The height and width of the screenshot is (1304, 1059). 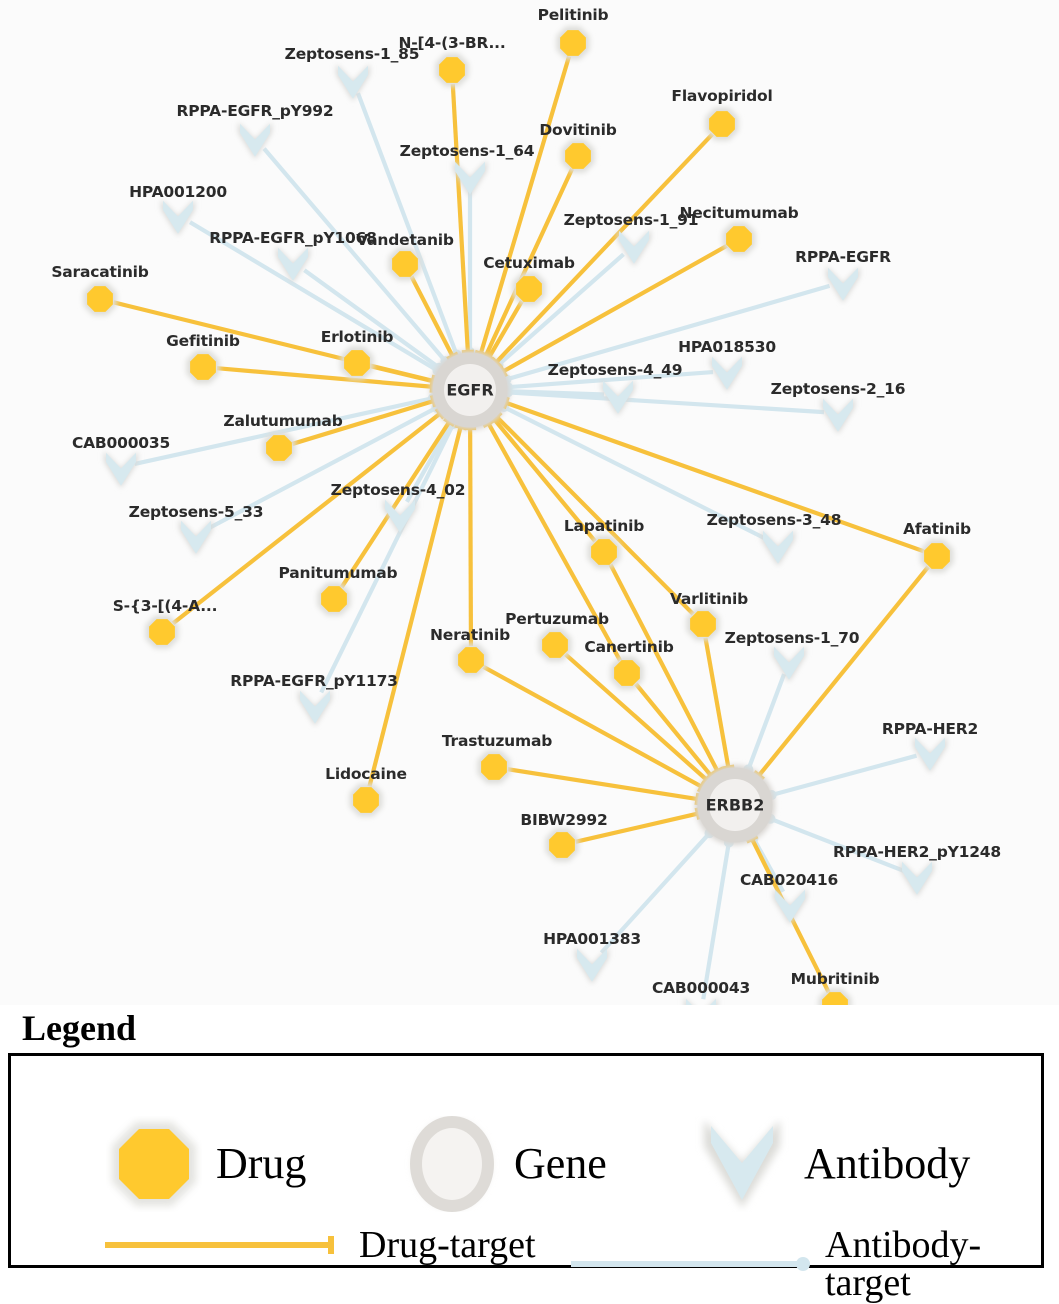 What do you see at coordinates (694, 1264) in the screenshot?
I see `antibody-target-edge-icon` at bounding box center [694, 1264].